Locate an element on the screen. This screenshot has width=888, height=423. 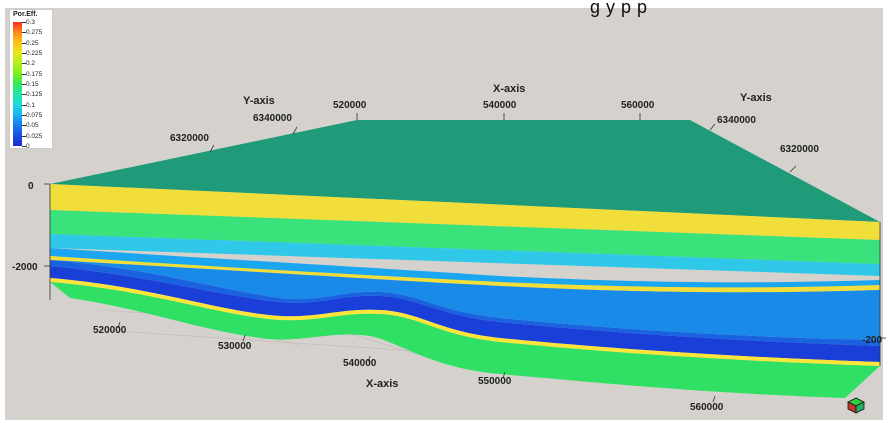
y-axis-left-tick-1: 6340000 is located at coordinates (272, 118).